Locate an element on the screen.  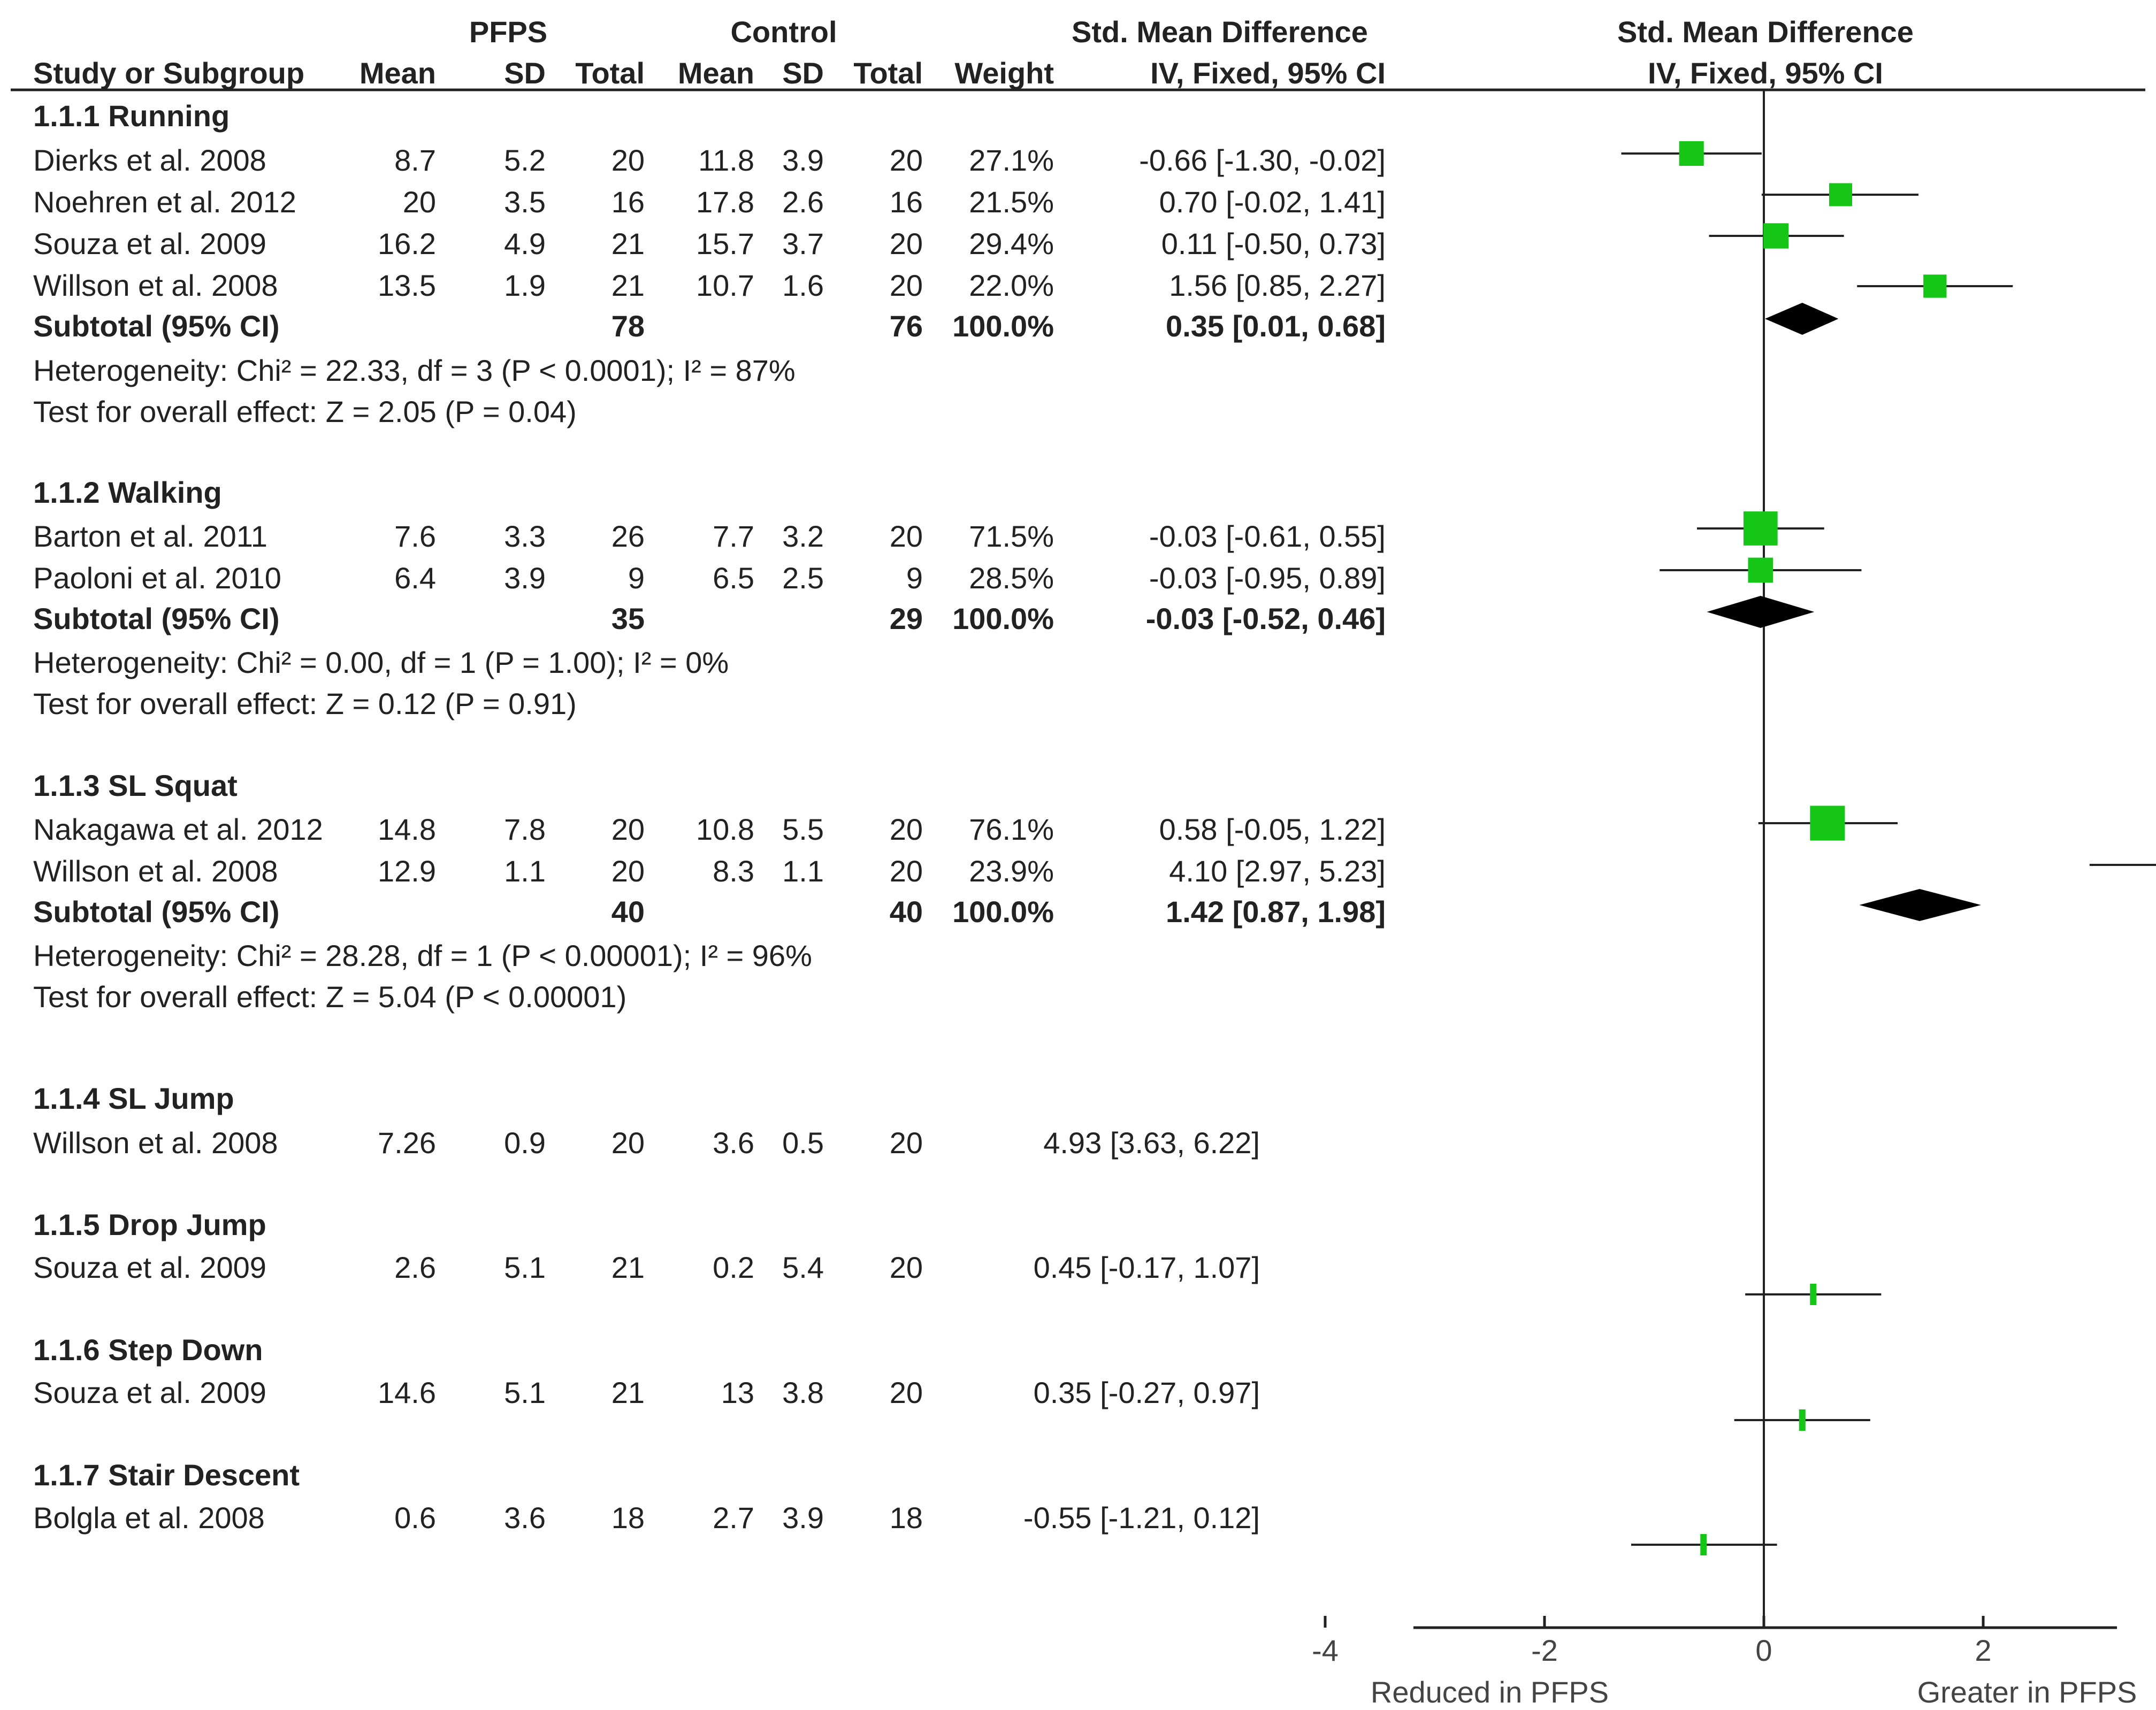
subgroup-label: 1.1.3 SL Squat is located at coordinates (135, 786).